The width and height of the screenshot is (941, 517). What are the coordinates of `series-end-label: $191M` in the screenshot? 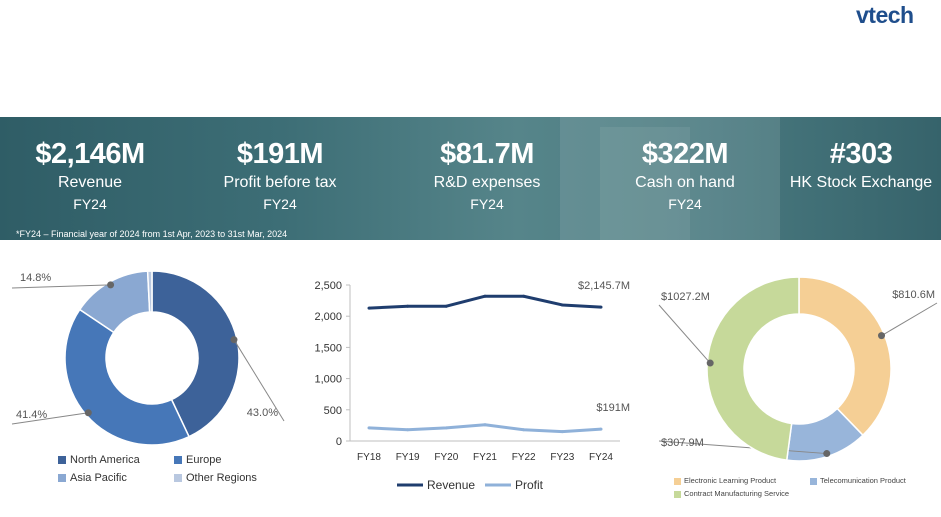 It's located at (613, 408).